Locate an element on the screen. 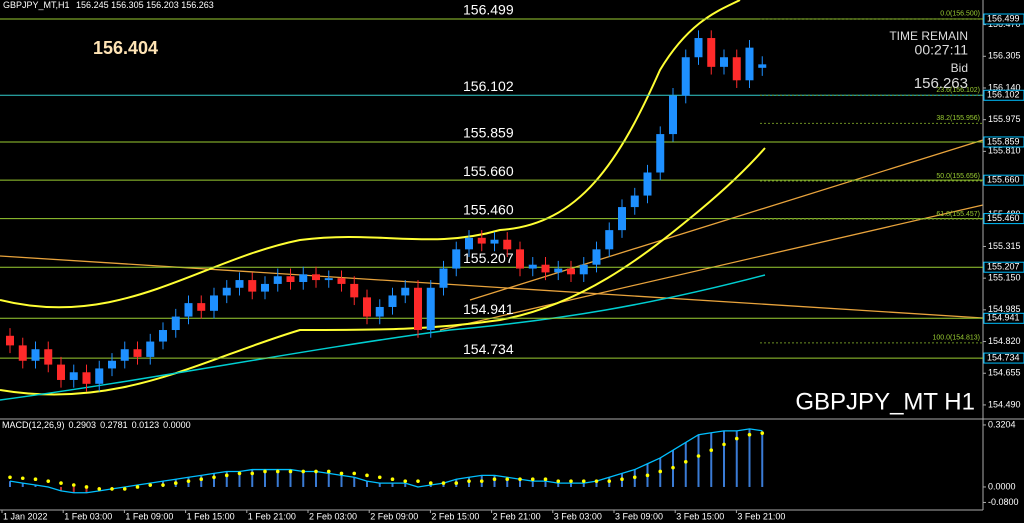 Image resolution: width=1024 pixels, height=523 pixels. timer-label: TIME REMAIN is located at coordinates (928, 36).